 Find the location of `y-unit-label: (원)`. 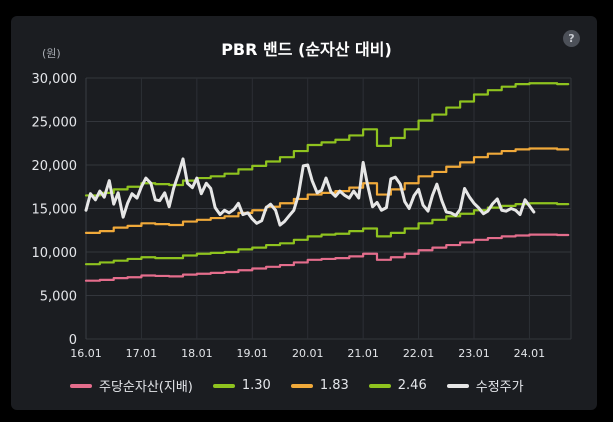

y-unit-label: (원) is located at coordinates (51, 53).